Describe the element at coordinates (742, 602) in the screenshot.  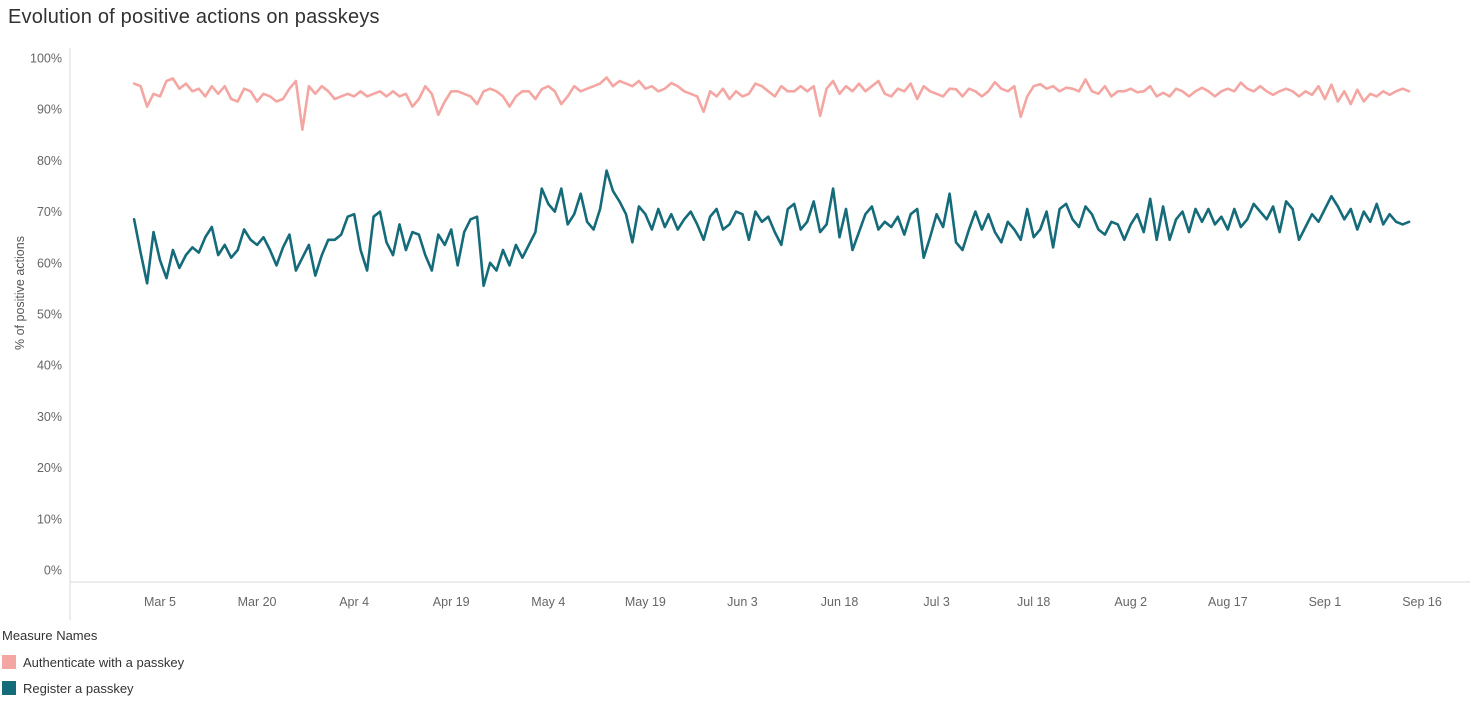
I see `x-tick-label: Jun 3` at that location.